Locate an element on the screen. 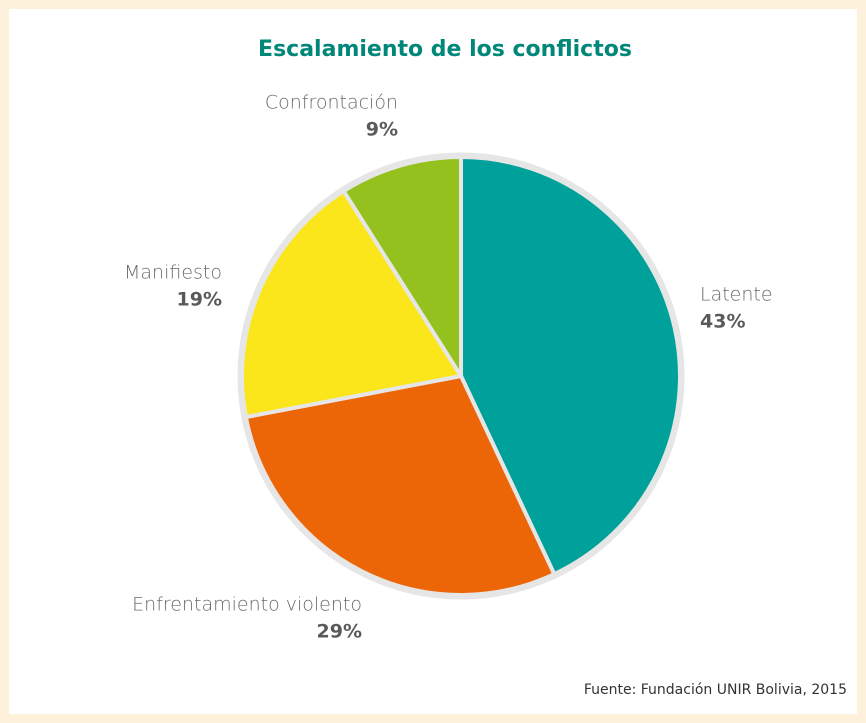 This screenshot has height=723, width=866. slice-label: Manifiesto is located at coordinates (173, 273).